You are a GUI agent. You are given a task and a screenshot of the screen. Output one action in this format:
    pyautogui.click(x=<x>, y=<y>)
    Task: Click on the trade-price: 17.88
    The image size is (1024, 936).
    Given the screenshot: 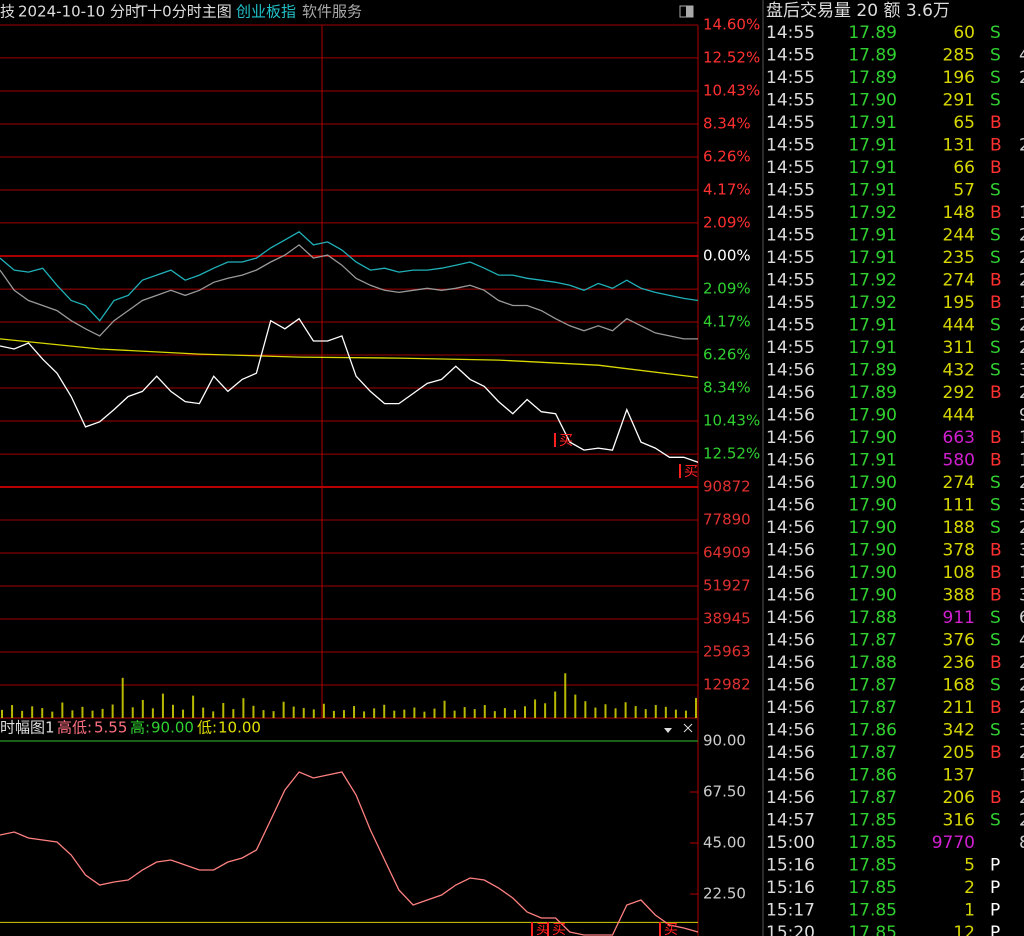 What is the action you would take?
    pyautogui.click(x=872, y=618)
    